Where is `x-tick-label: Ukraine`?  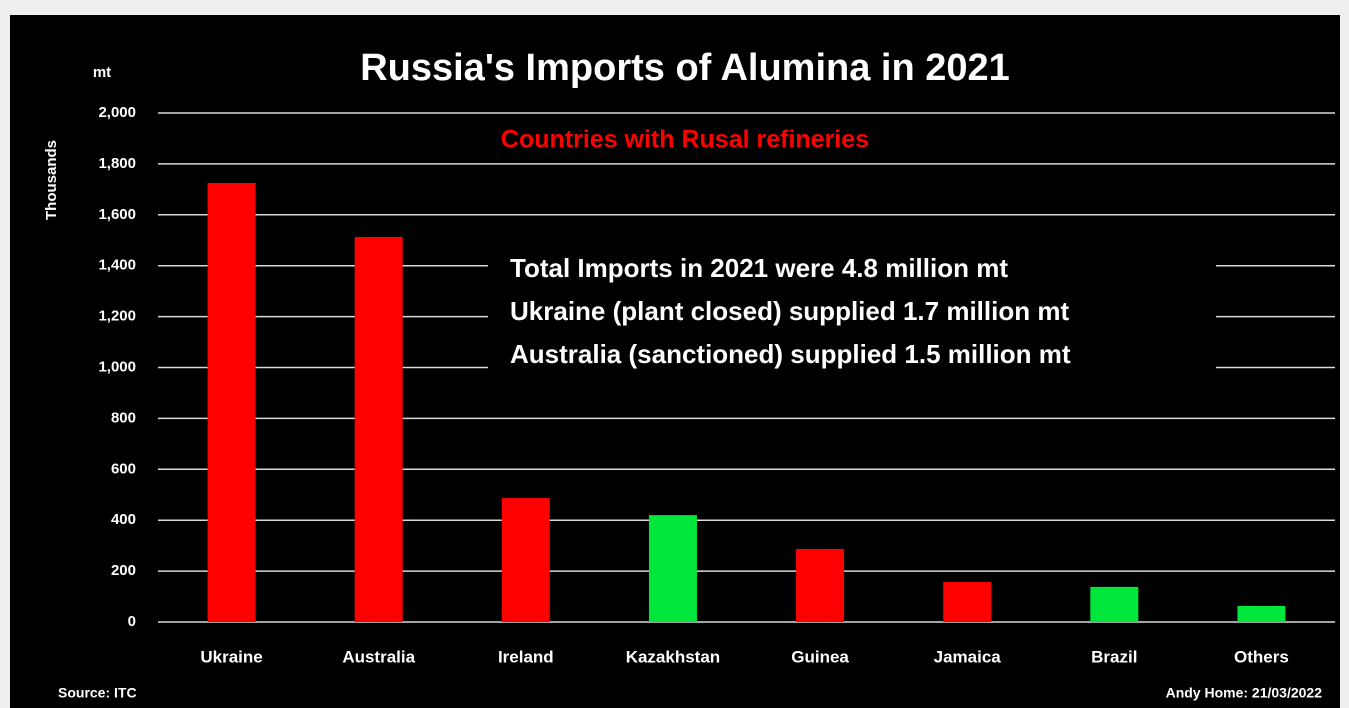
x-tick-label: Ukraine is located at coordinates (231, 656).